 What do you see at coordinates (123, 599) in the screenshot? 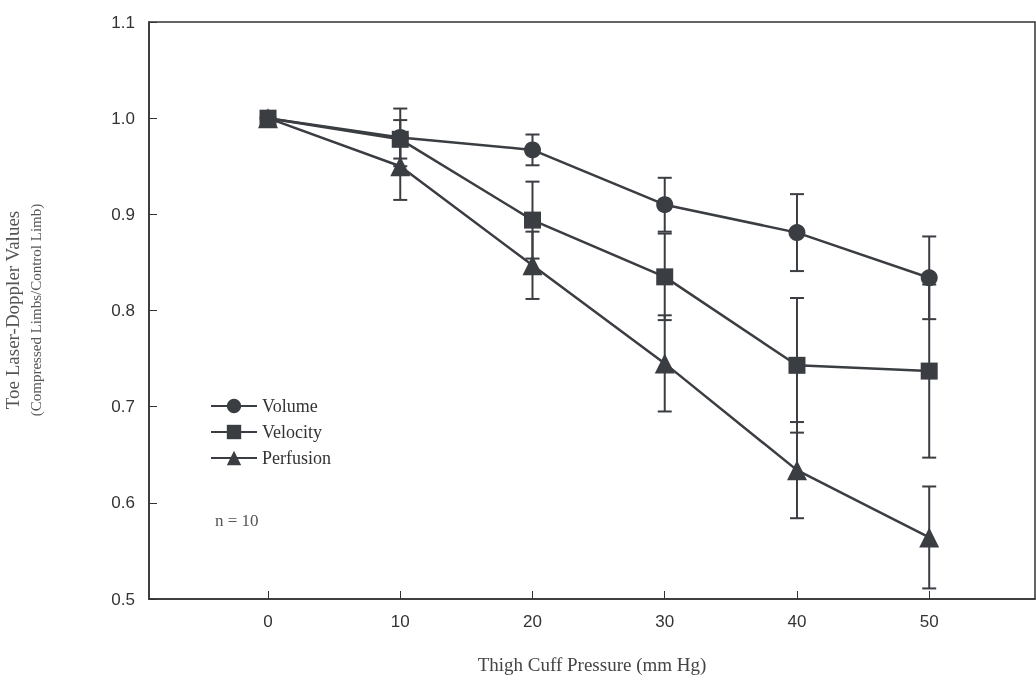
I see `y-tick-label: 0.5` at bounding box center [123, 599].